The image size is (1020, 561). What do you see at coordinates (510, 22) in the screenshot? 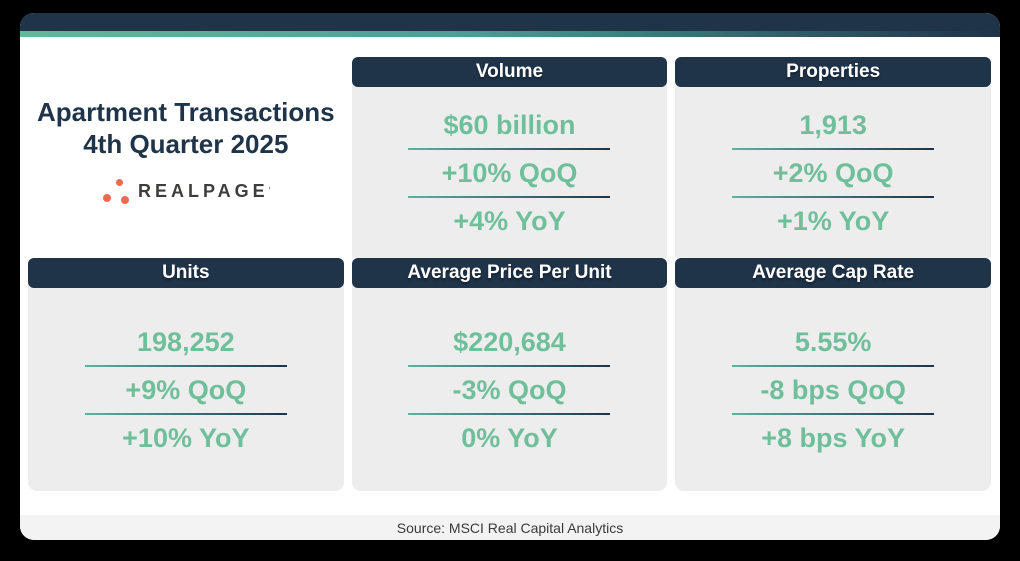
I see `top-navy-bar` at bounding box center [510, 22].